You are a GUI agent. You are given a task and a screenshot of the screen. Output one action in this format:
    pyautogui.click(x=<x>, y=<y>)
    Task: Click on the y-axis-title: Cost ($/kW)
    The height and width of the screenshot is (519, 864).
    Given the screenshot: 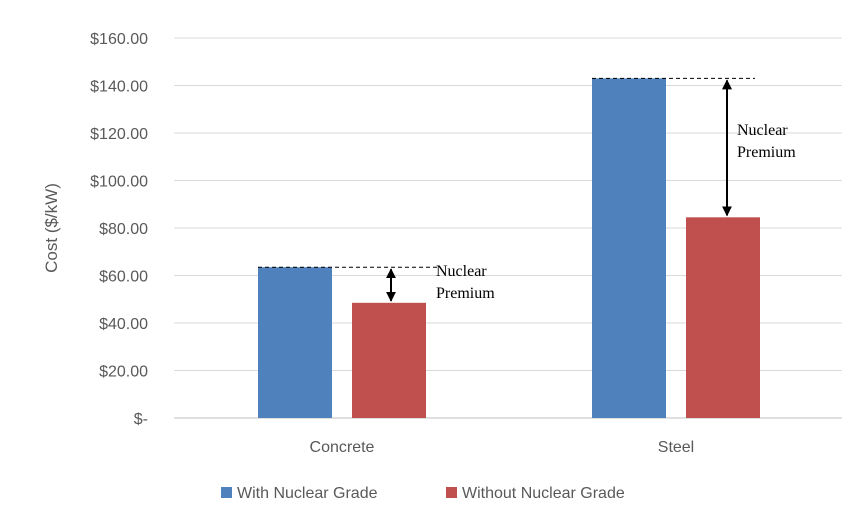 What is the action you would take?
    pyautogui.click(x=51, y=228)
    